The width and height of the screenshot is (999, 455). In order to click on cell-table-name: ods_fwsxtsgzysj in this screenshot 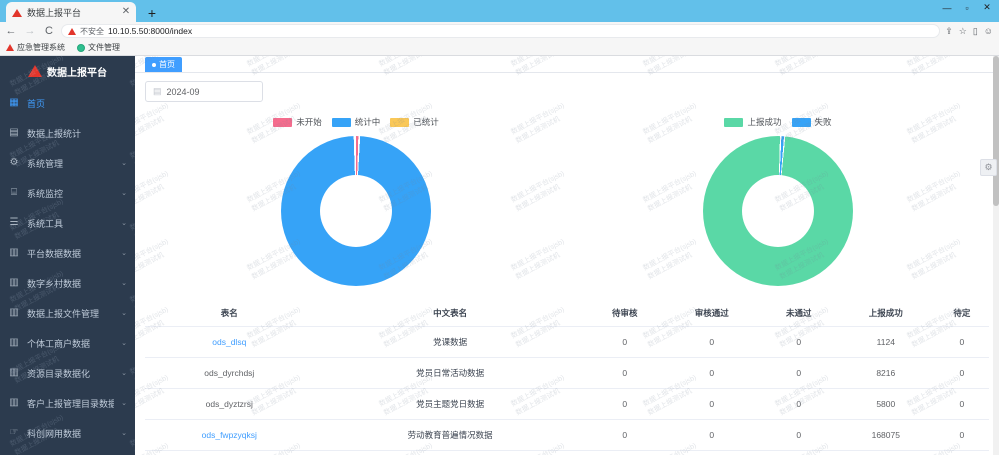, I will do `click(229, 452)`.